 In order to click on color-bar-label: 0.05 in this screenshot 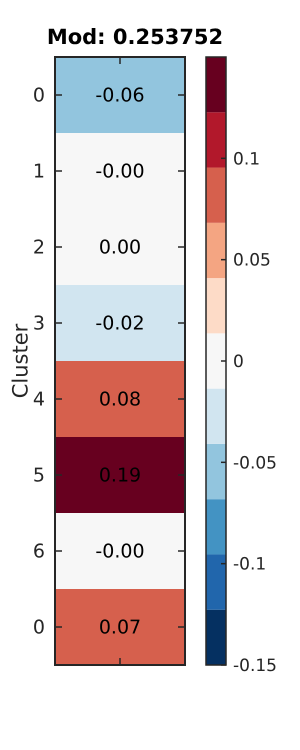, I will do `click(252, 260)`.